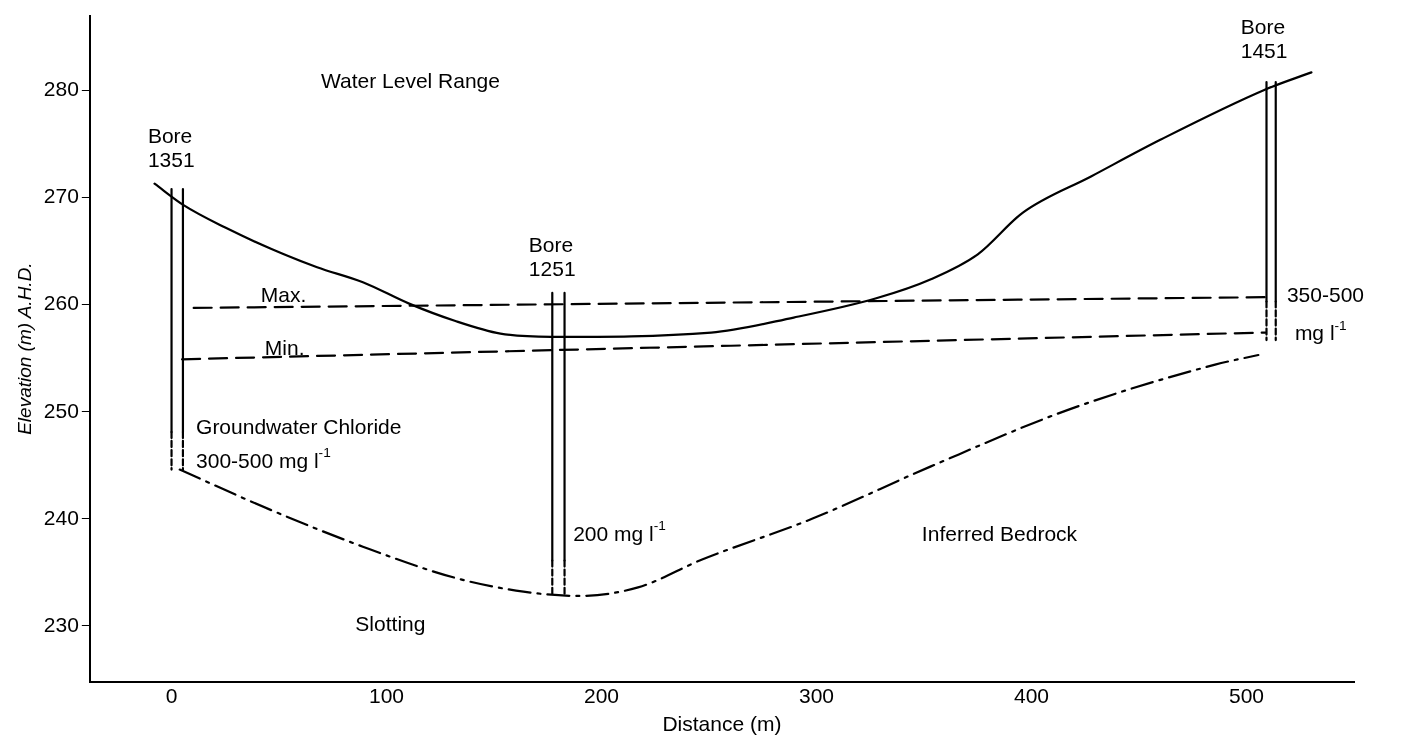 The height and width of the screenshot is (742, 1404). What do you see at coordinates (61, 89) in the screenshot?
I see `y-tick-label: 280` at bounding box center [61, 89].